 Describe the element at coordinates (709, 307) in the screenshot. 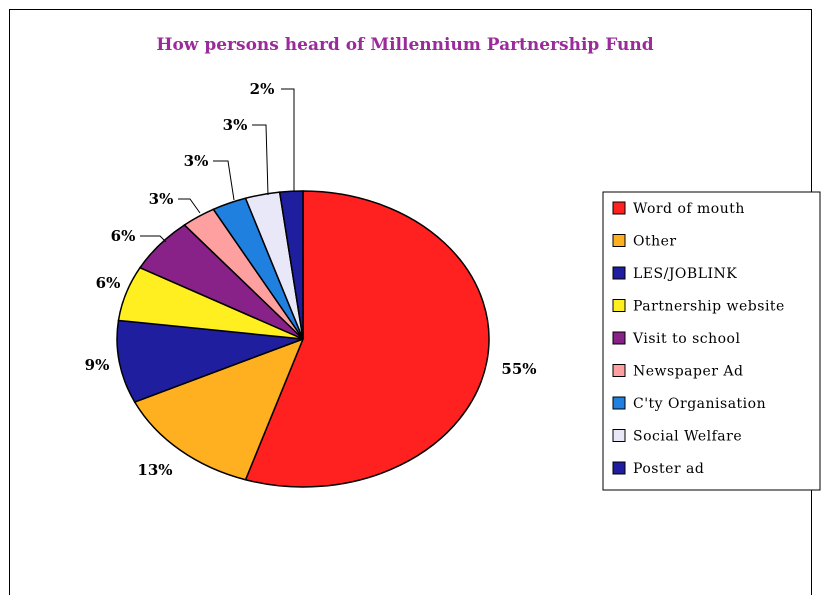

I see `legend-label: Partnership website` at that location.